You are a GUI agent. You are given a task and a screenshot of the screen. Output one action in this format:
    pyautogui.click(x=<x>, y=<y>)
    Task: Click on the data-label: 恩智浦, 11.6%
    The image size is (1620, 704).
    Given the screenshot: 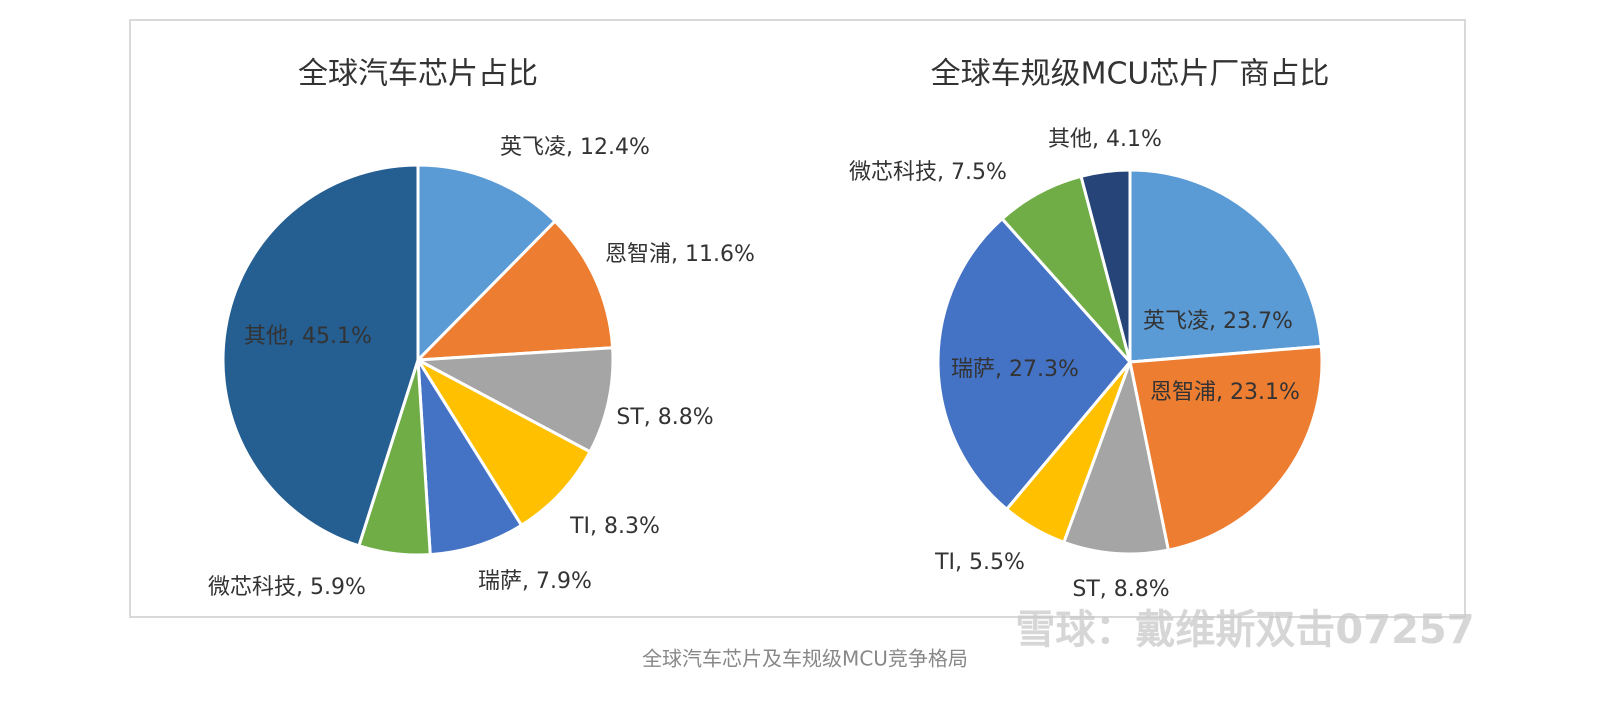 What is the action you would take?
    pyautogui.click(x=680, y=254)
    